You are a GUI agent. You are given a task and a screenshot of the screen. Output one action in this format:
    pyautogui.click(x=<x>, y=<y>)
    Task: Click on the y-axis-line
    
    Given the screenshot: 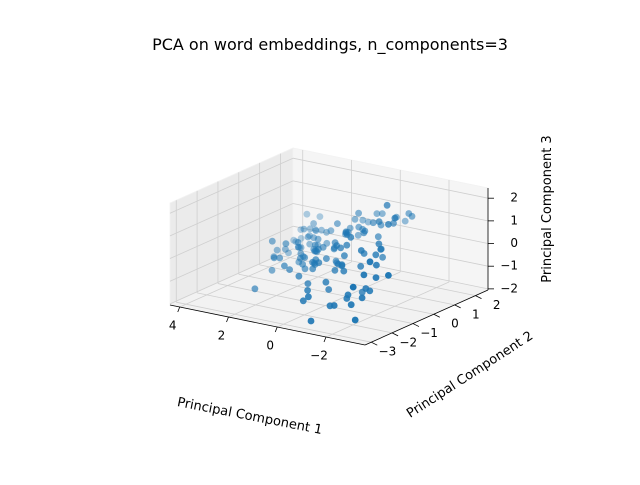 What is the action you would take?
    pyautogui.click(x=426, y=317)
    